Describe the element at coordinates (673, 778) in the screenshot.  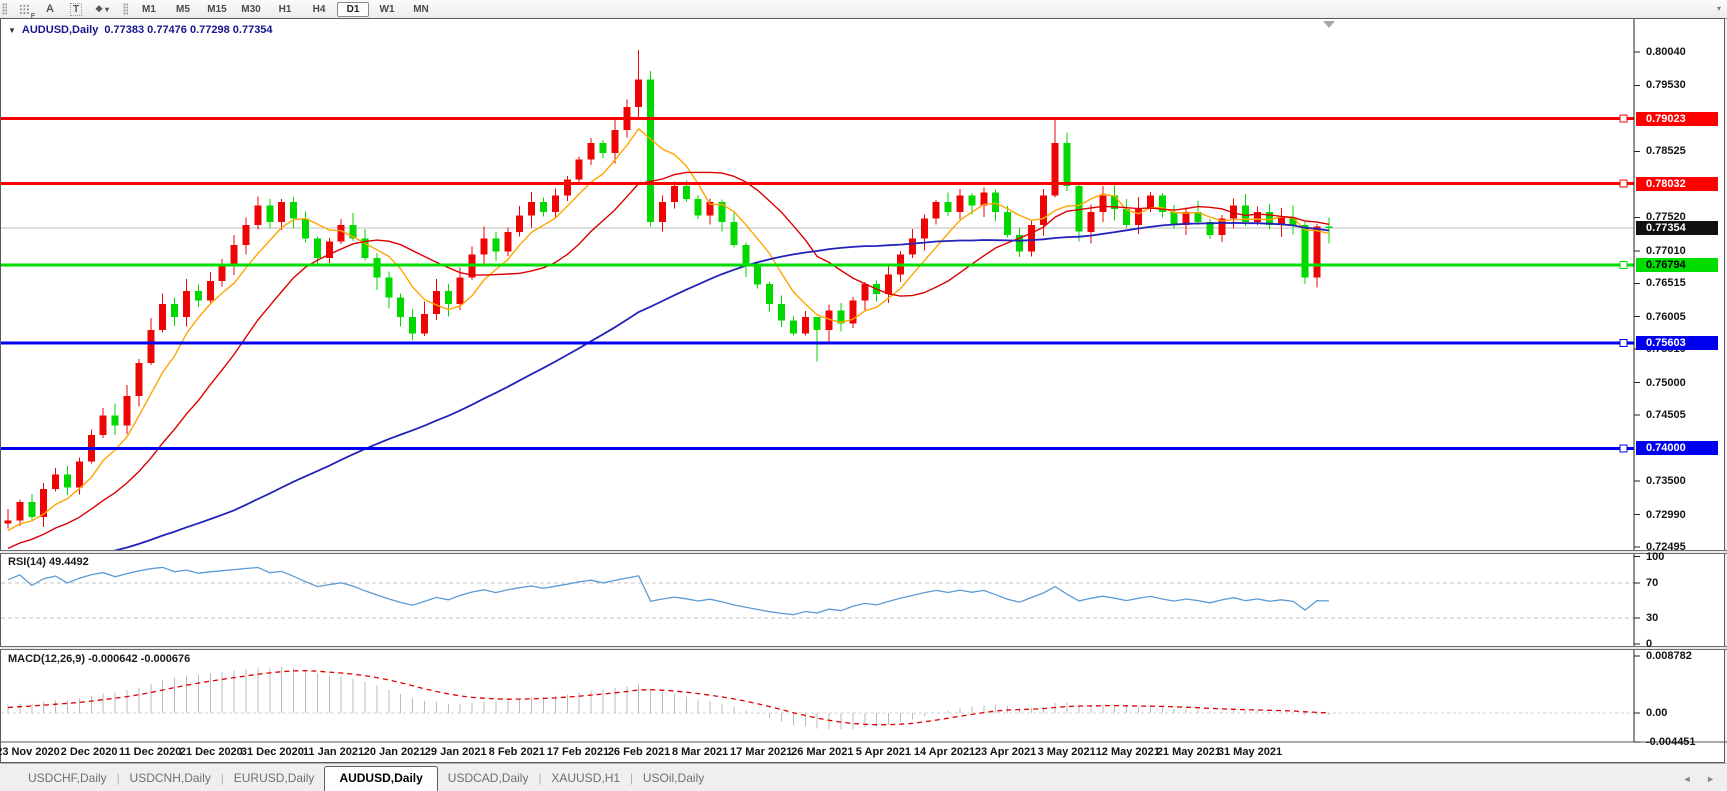
I see `tab-usoil-daily: USOil,Daily` at that location.